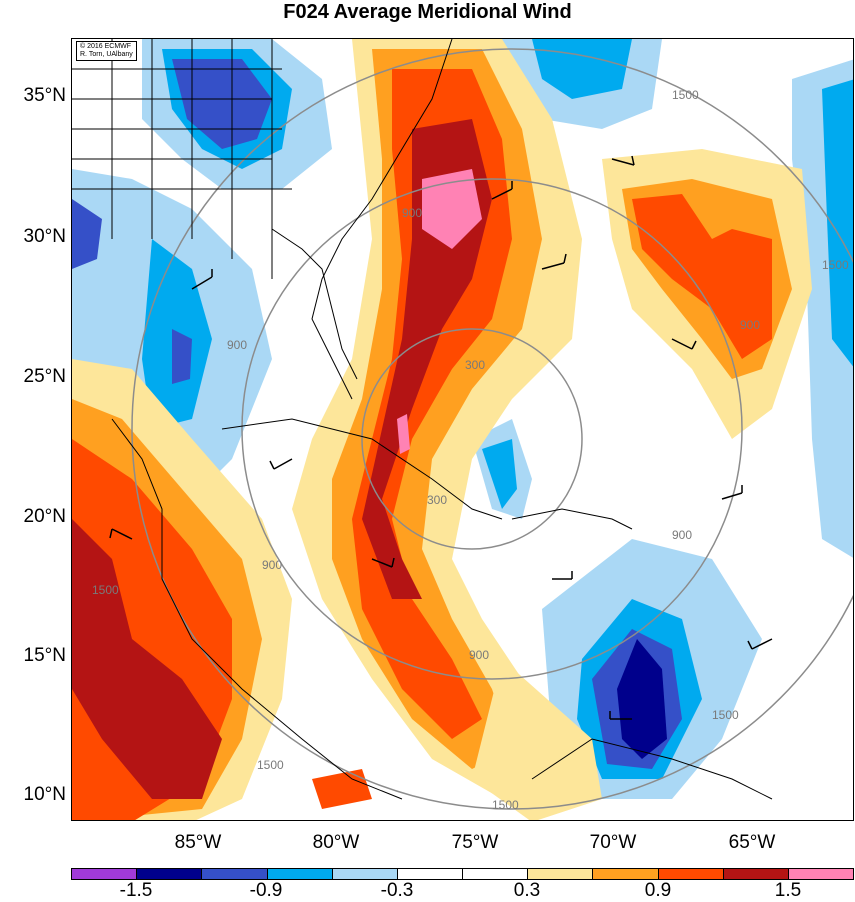 Image resolution: width=855 pixels, height=902 pixels. I want to click on us-states-grid, so click(182, 159).